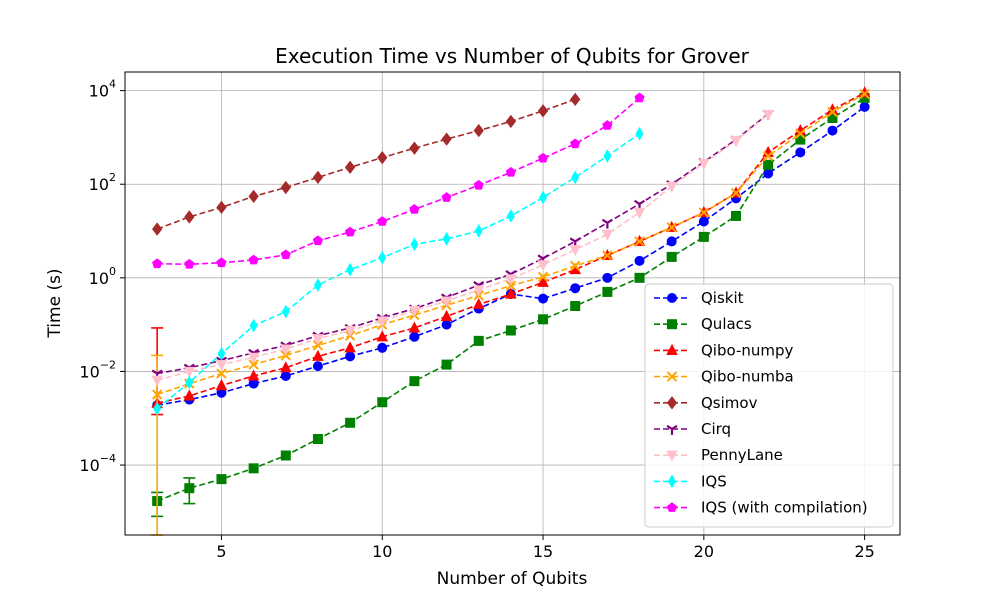 The width and height of the screenshot is (1000, 600). Describe the element at coordinates (382, 551) in the screenshot. I see `x-tick-label: 10` at that location.